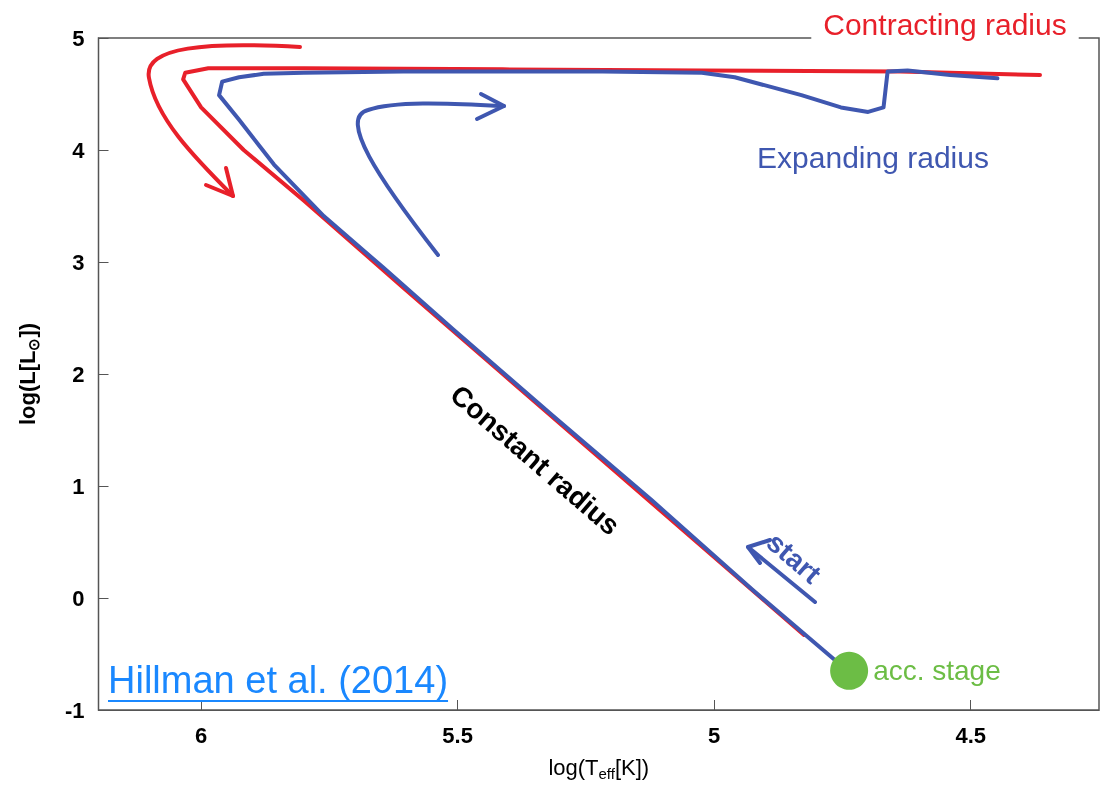 This screenshot has height=809, width=1119. I want to click on y-tick-label: 1, so click(78, 486).